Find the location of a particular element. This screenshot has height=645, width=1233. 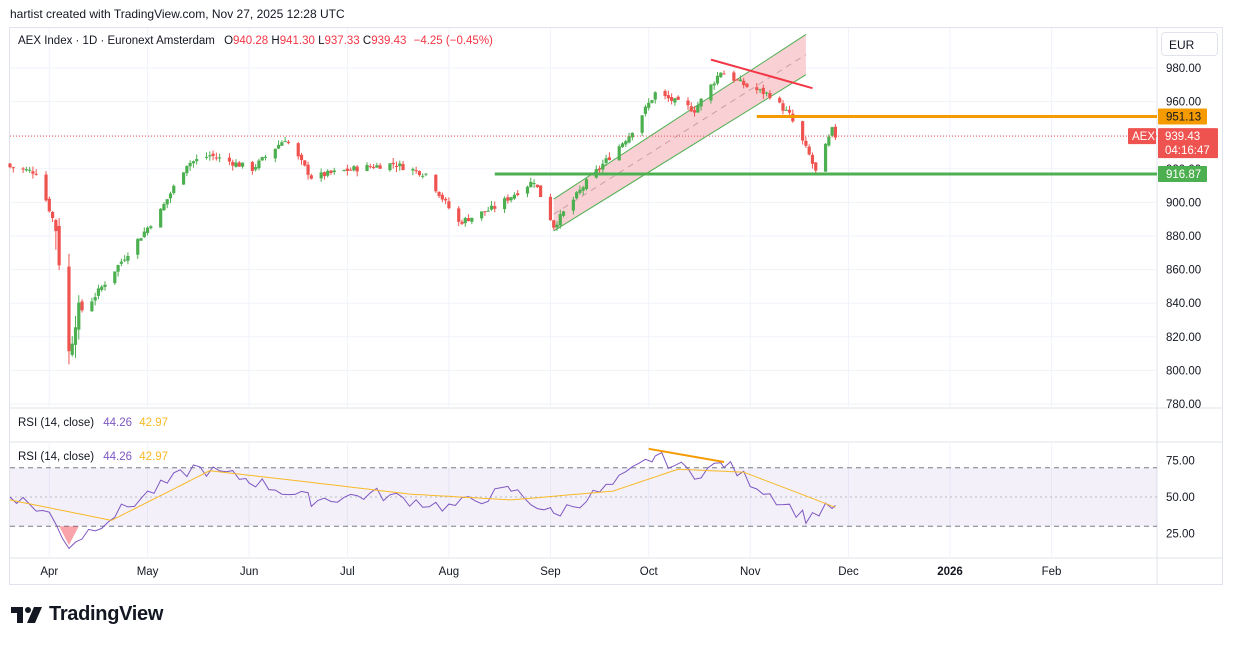

rsi-divergence-line is located at coordinates (686, 455).